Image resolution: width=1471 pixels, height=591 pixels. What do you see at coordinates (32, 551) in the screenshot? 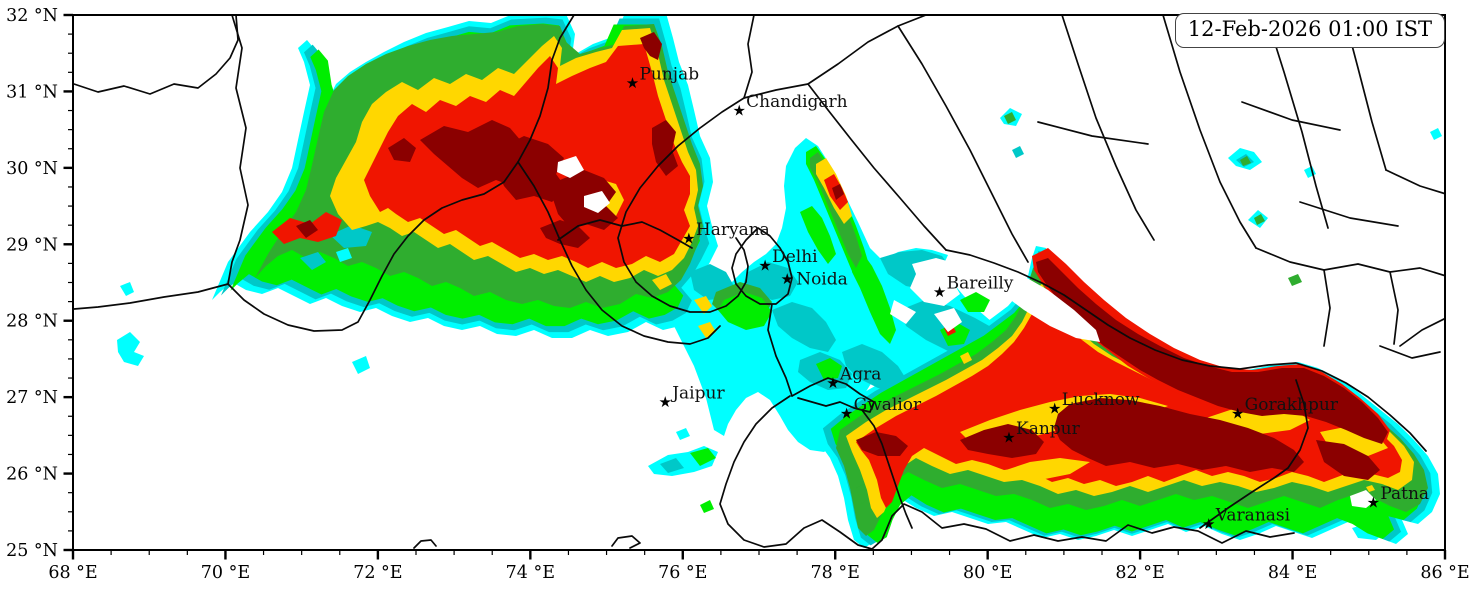
I see `y-tick-label: 25 °N` at bounding box center [32, 551].